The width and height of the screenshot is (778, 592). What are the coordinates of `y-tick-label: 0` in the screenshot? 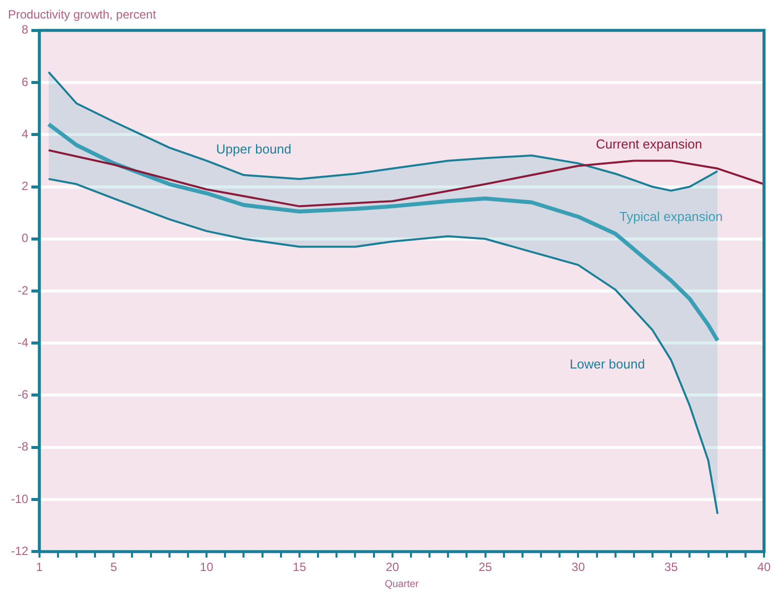 It's located at (25, 238).